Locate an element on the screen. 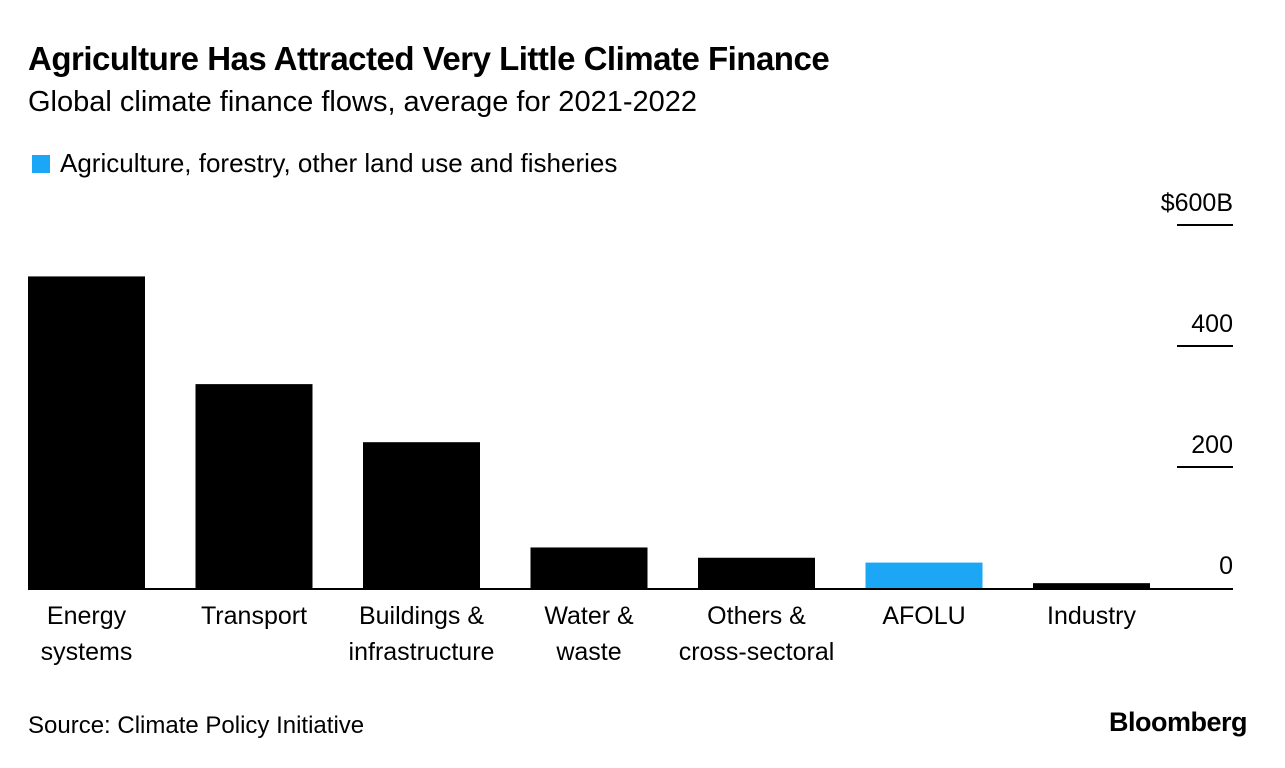 This screenshot has width=1285, height=768. y-tick-label: 0 is located at coordinates (1226, 566).